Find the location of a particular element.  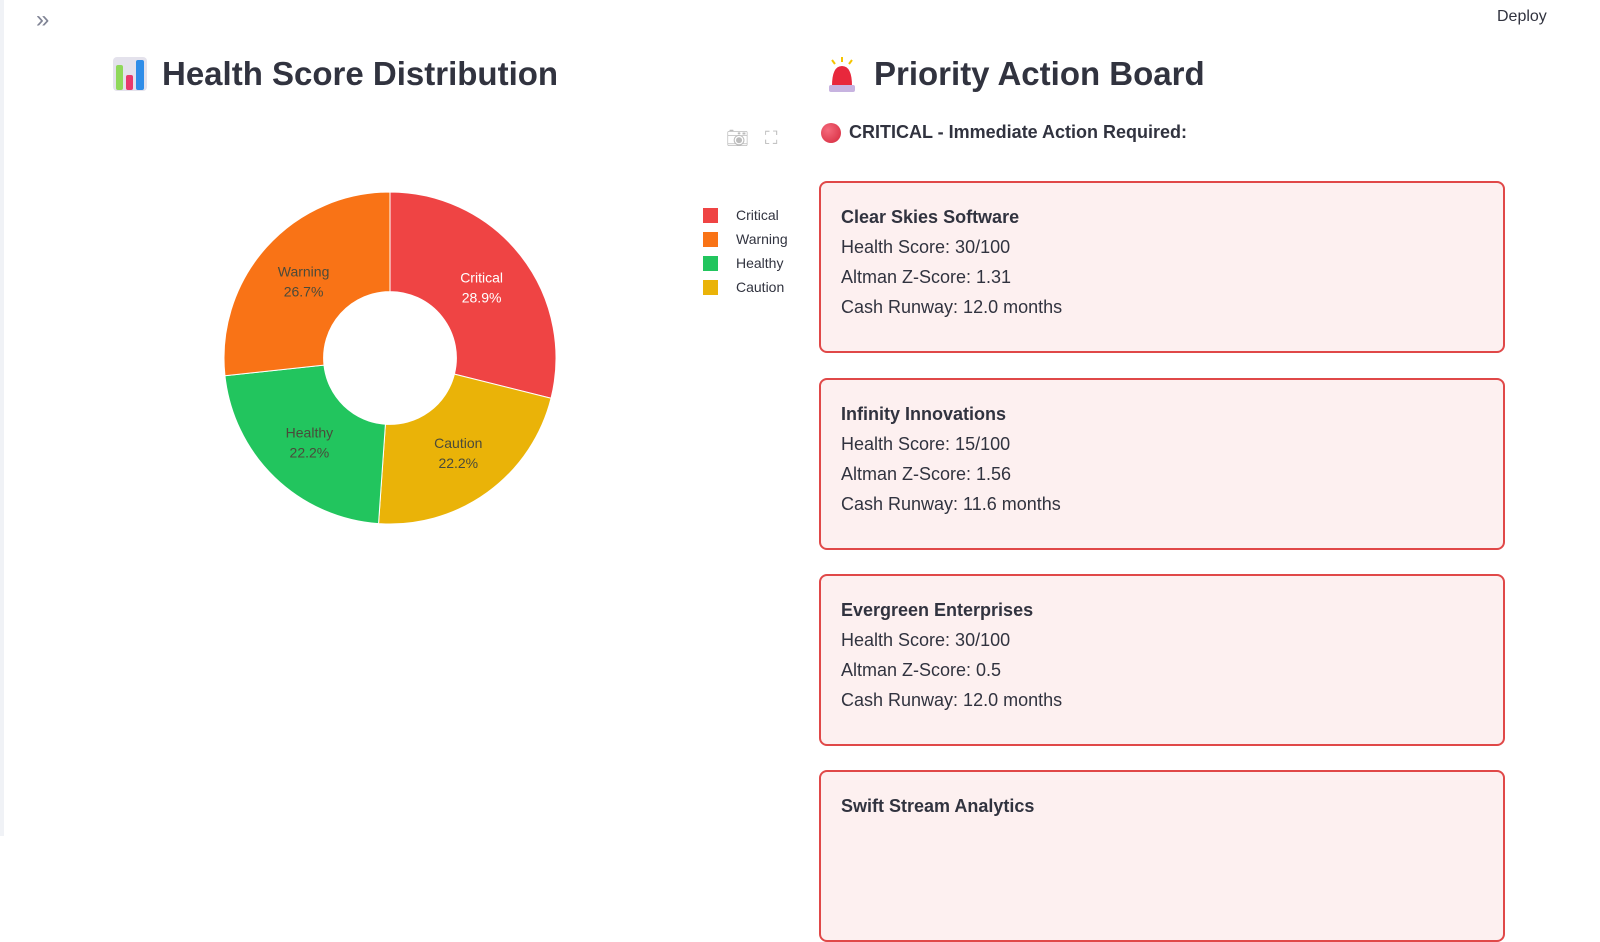

legend-item-warning: Warning is located at coordinates (745, 239).